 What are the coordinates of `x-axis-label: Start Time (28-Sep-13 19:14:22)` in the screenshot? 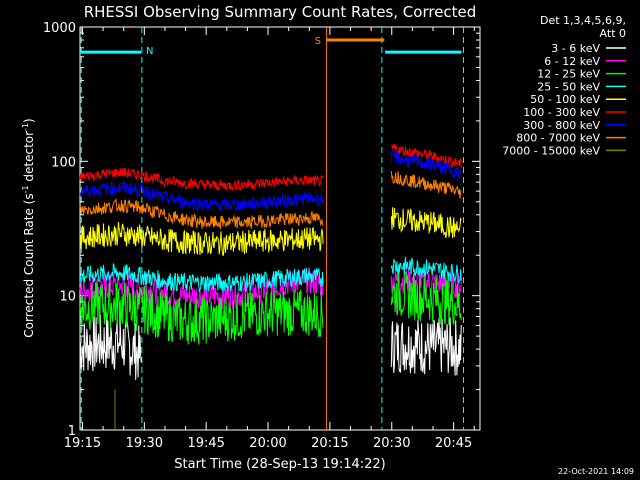 It's located at (279, 464).